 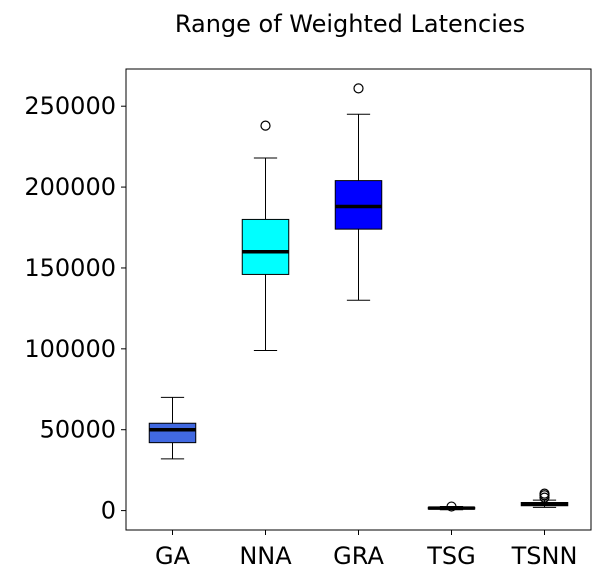 I want to click on y-tick-label-100000: 100000, so click(x=70, y=349).